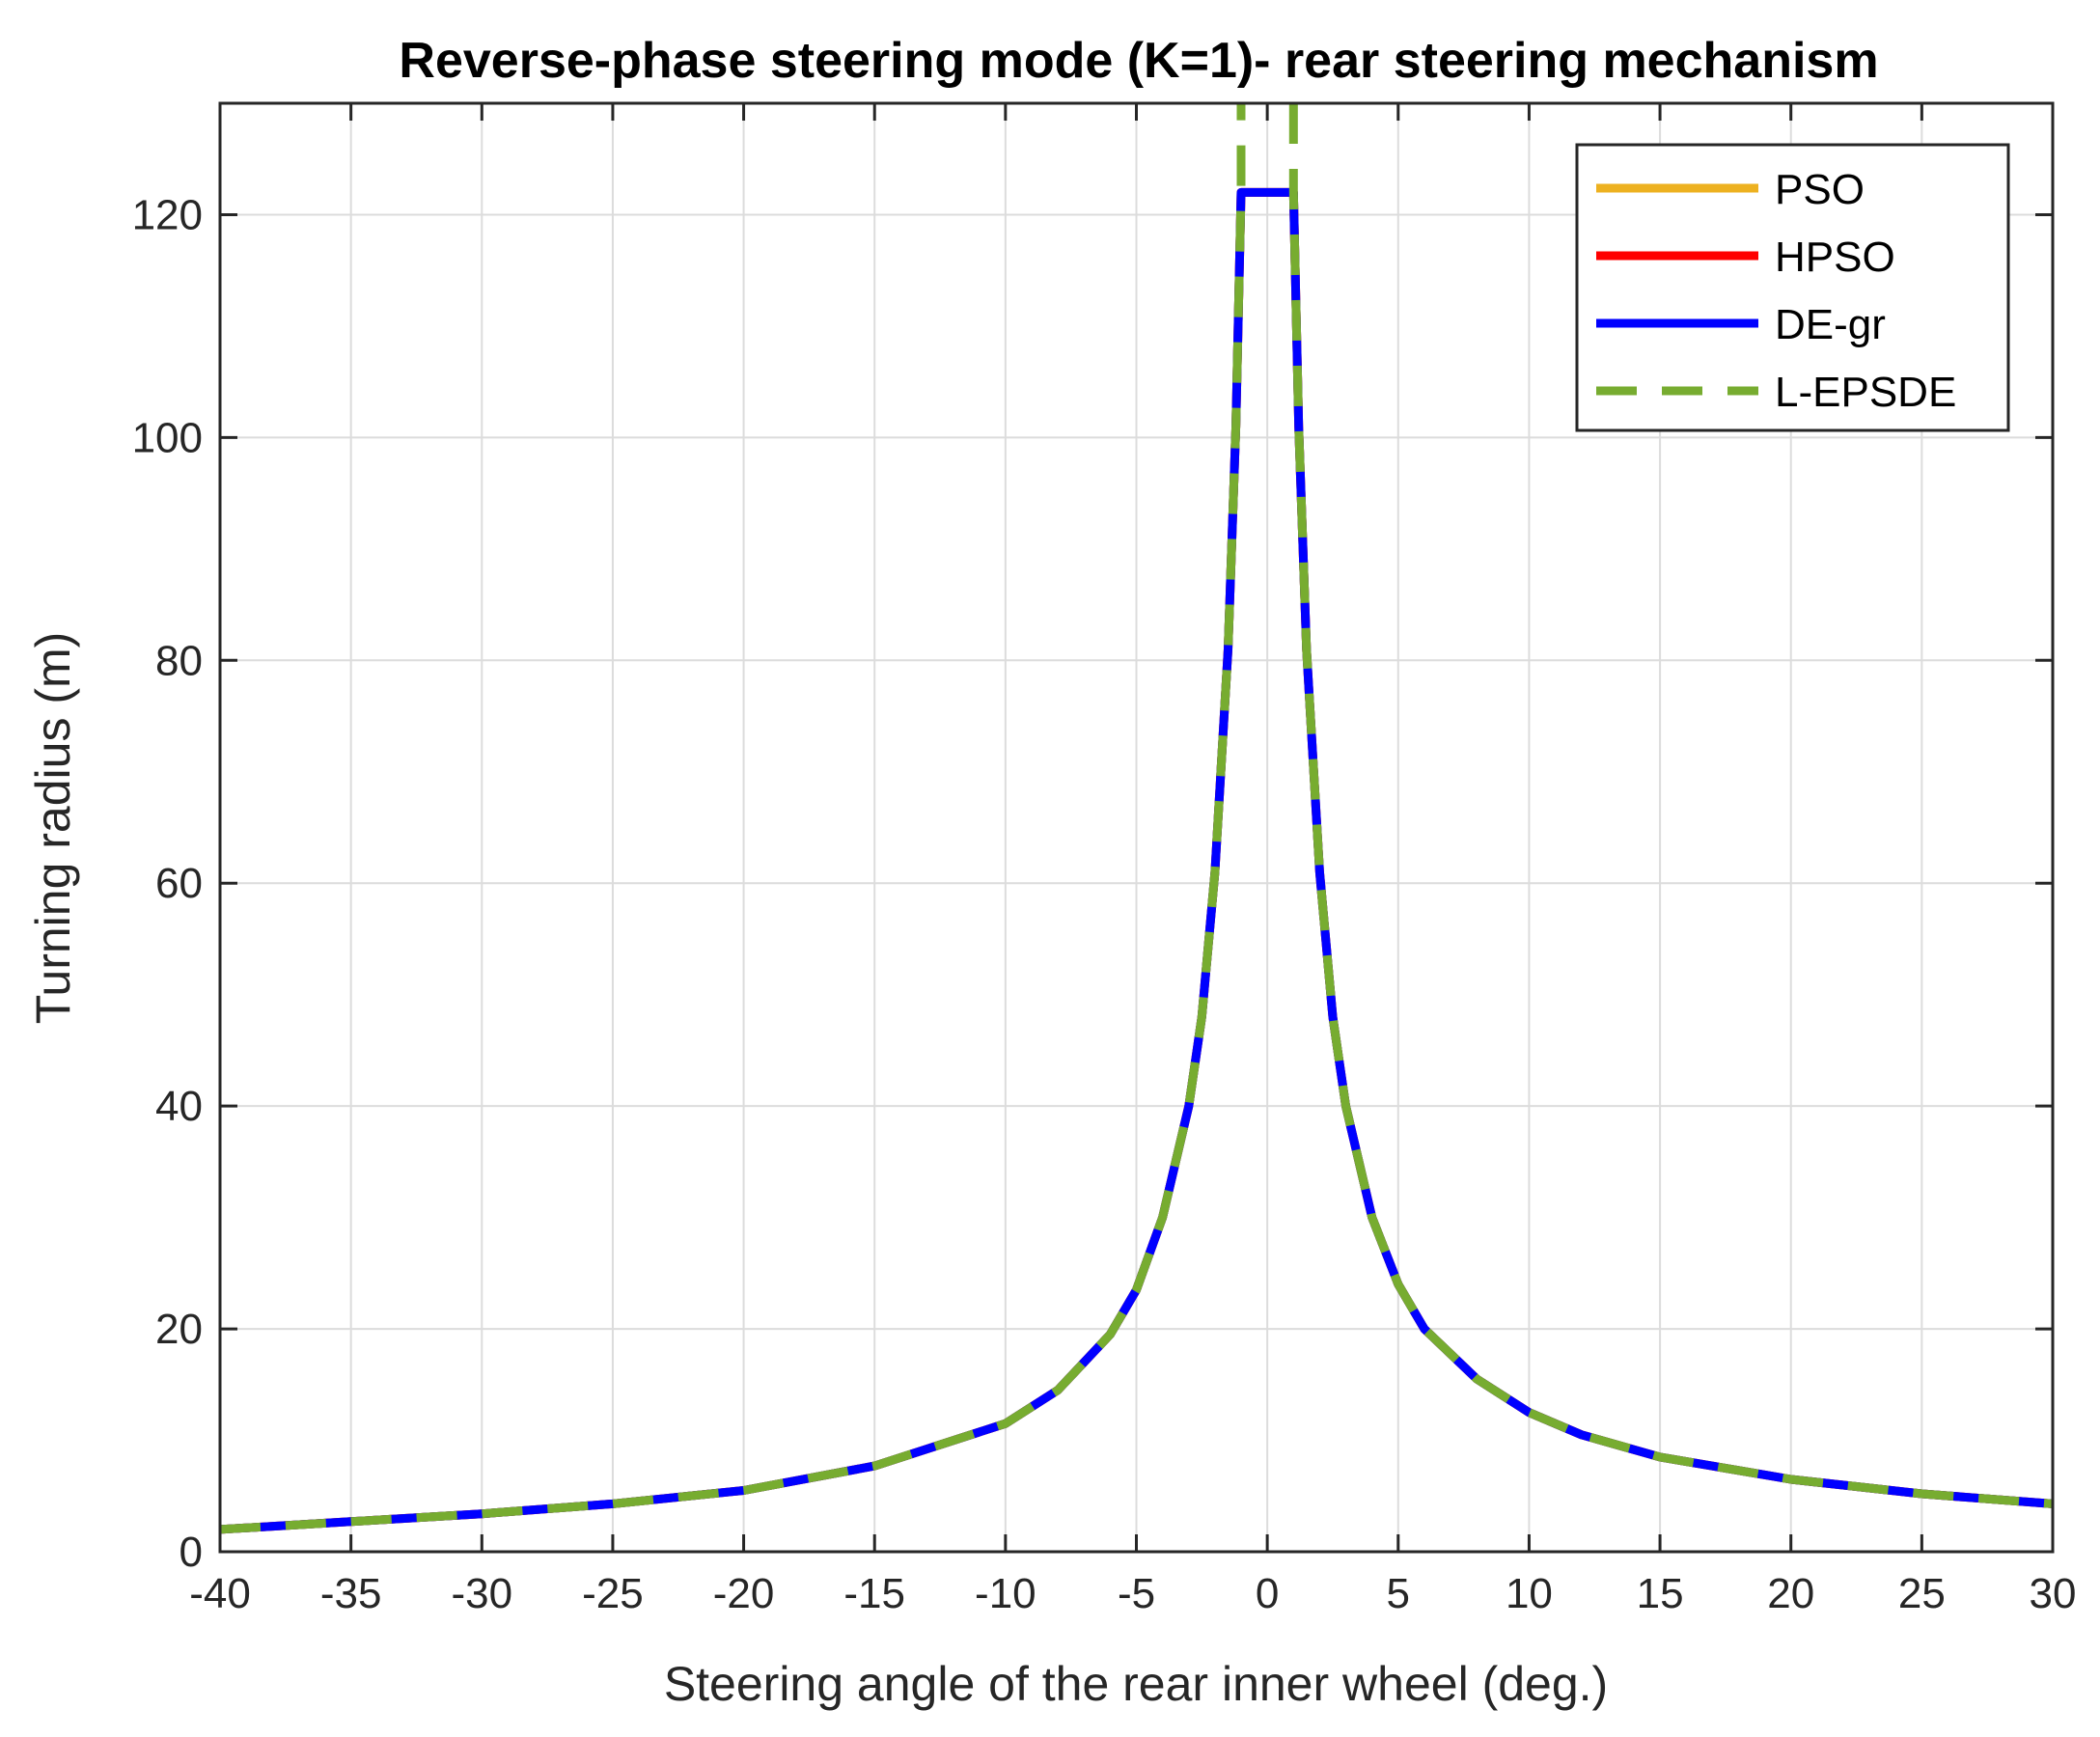 This screenshot has width=2100, height=1737. What do you see at coordinates (1267, 1593) in the screenshot?
I see `x-tick-label: 0` at bounding box center [1267, 1593].